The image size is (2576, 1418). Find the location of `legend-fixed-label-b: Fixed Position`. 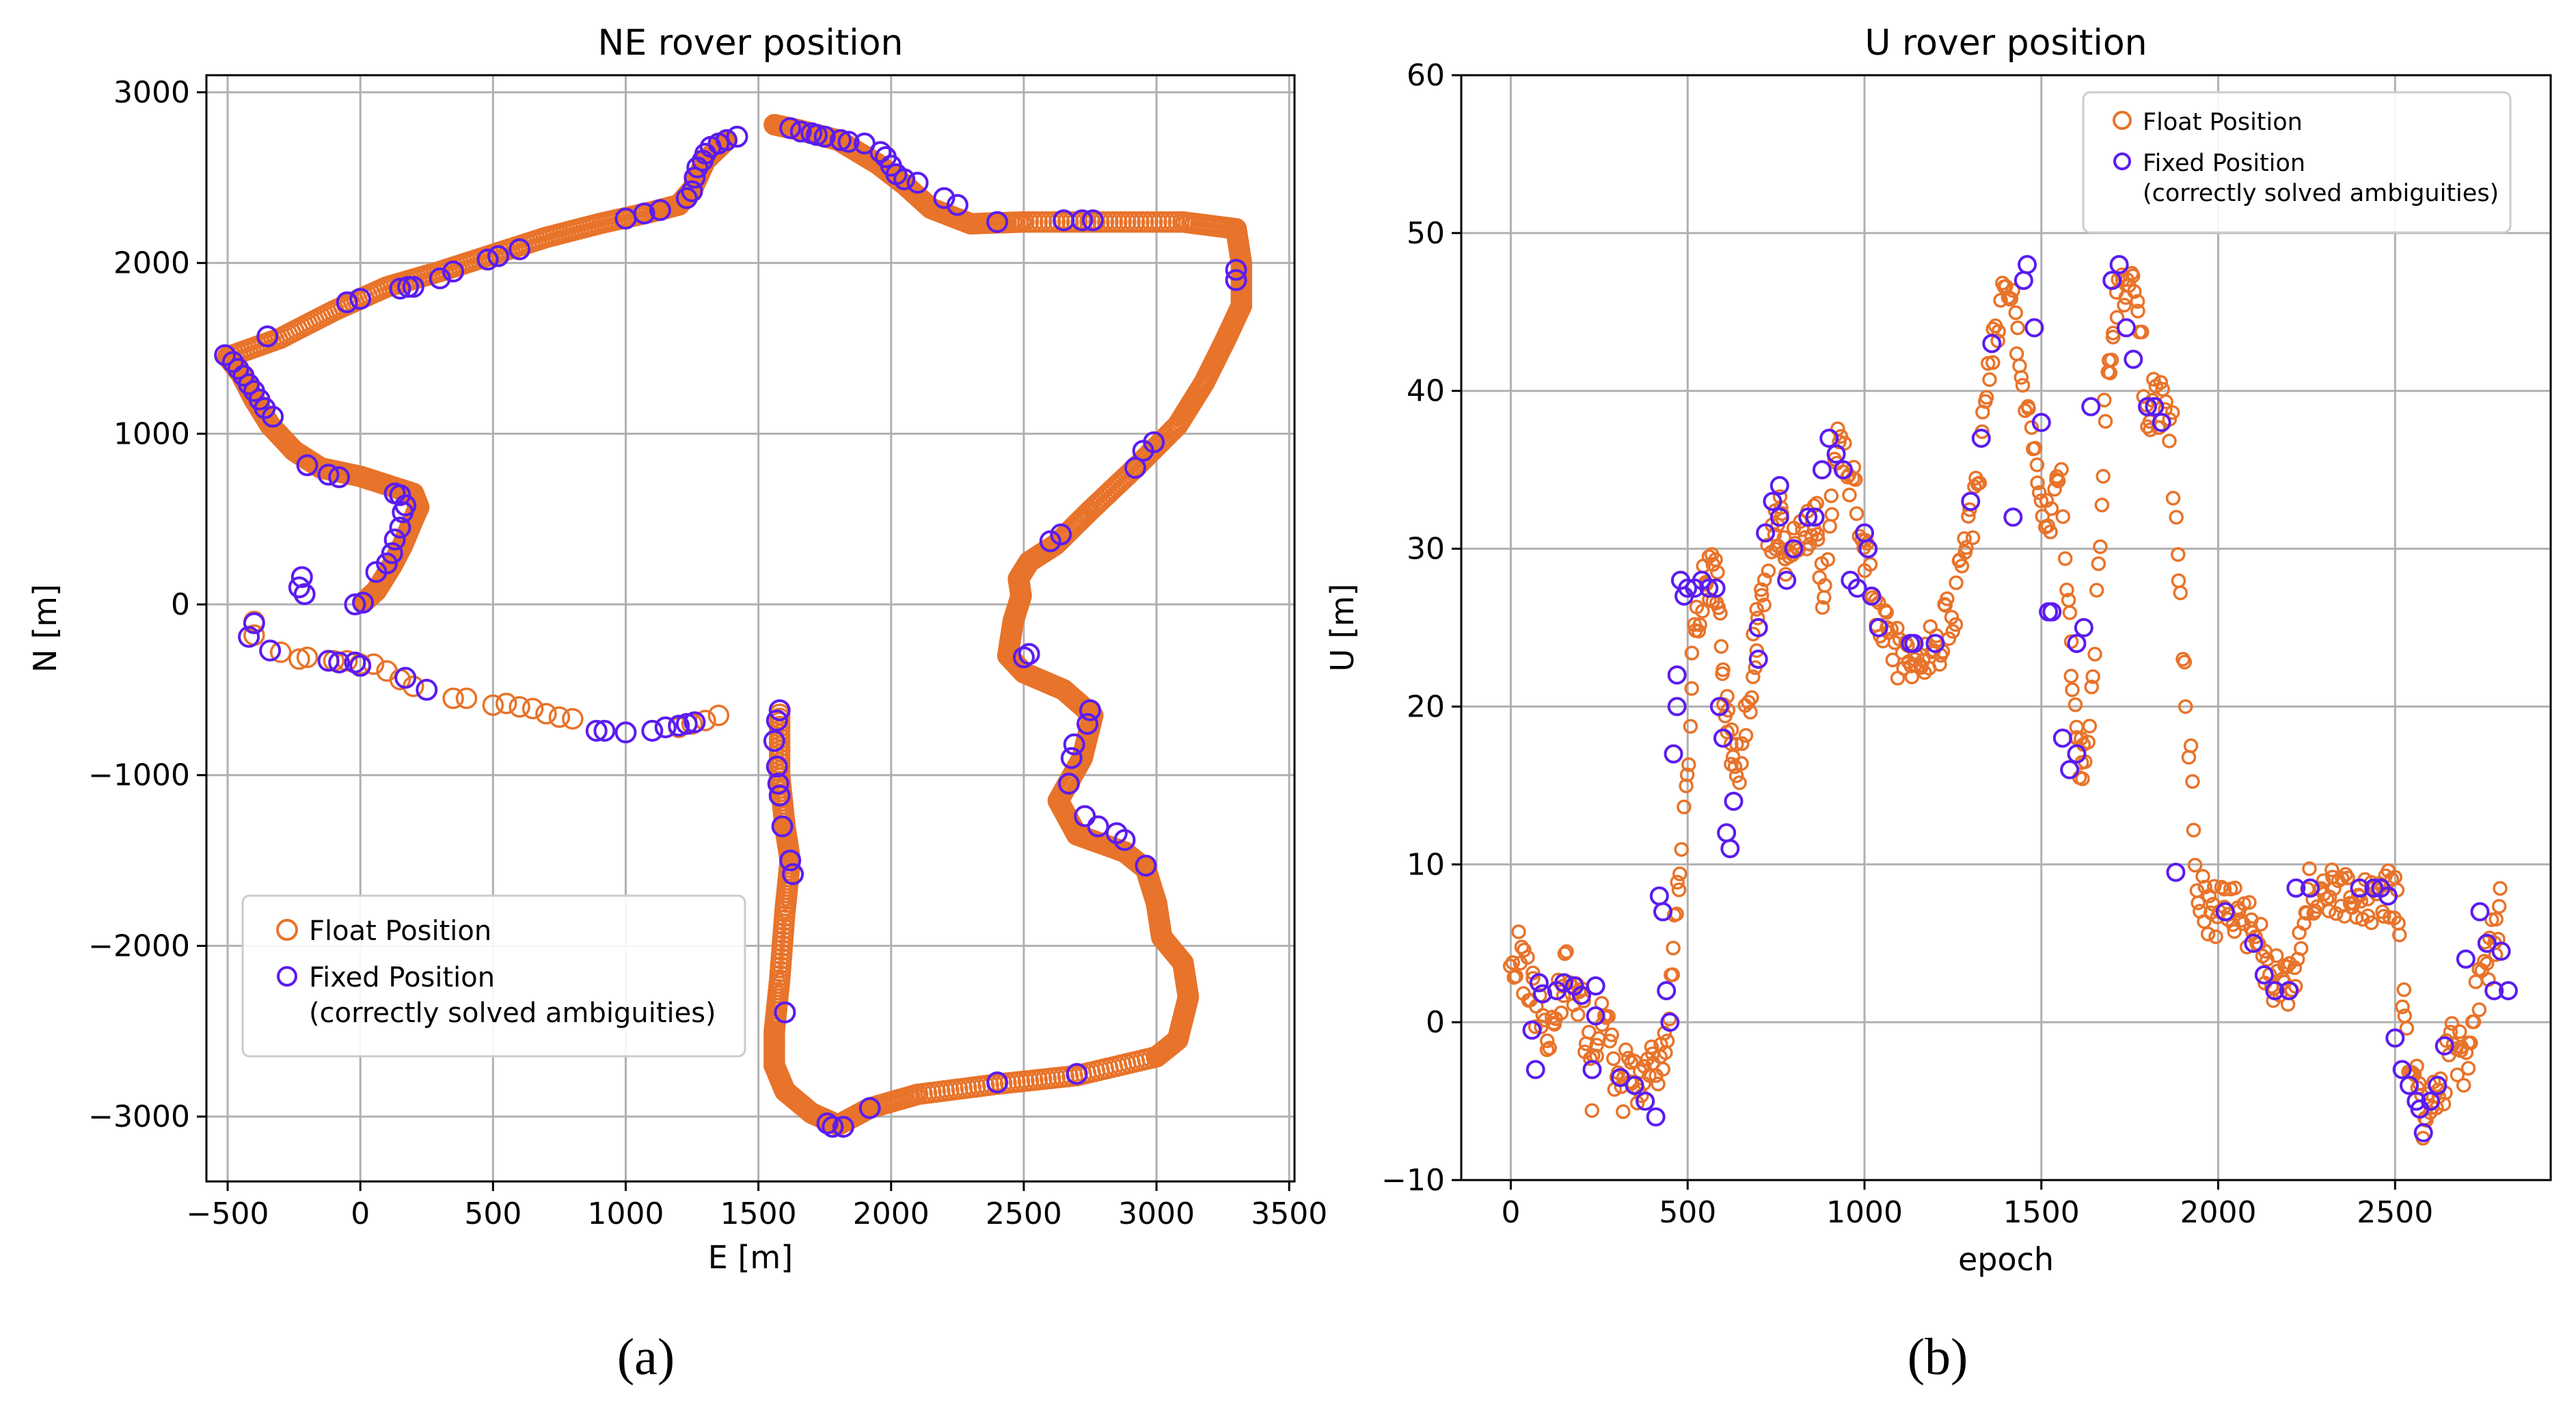

legend-fixed-label-b: Fixed Position is located at coordinates (2224, 163).